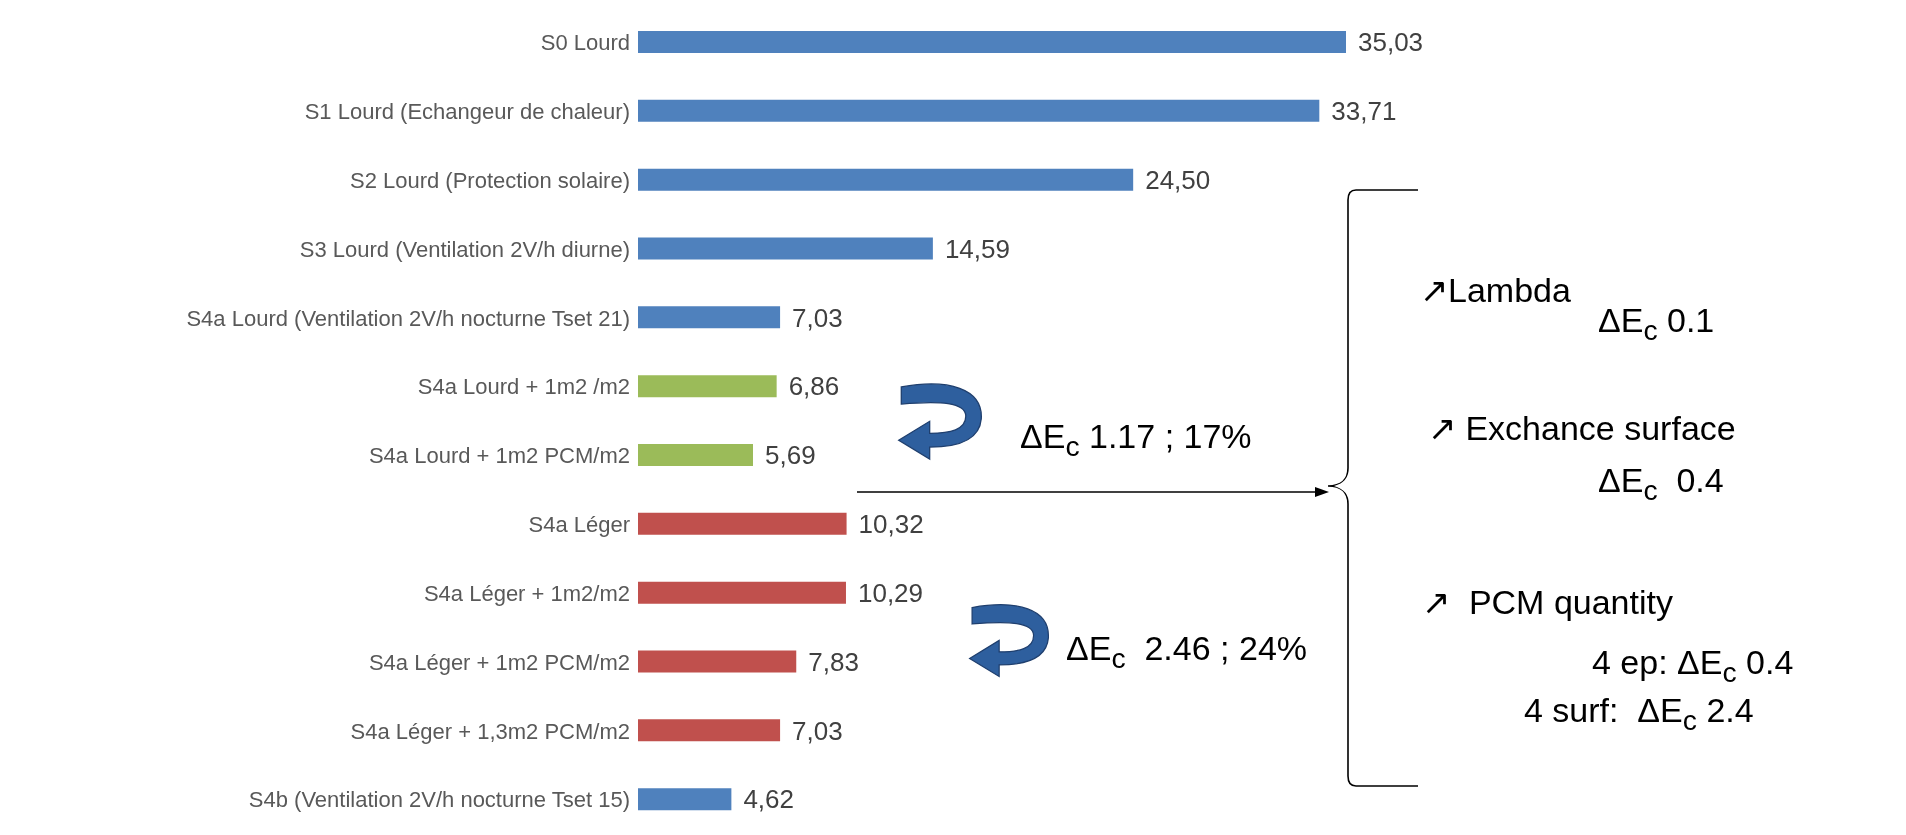  I want to click on text: ΔE$_{c}$ 0.4, so click(1661, 484).